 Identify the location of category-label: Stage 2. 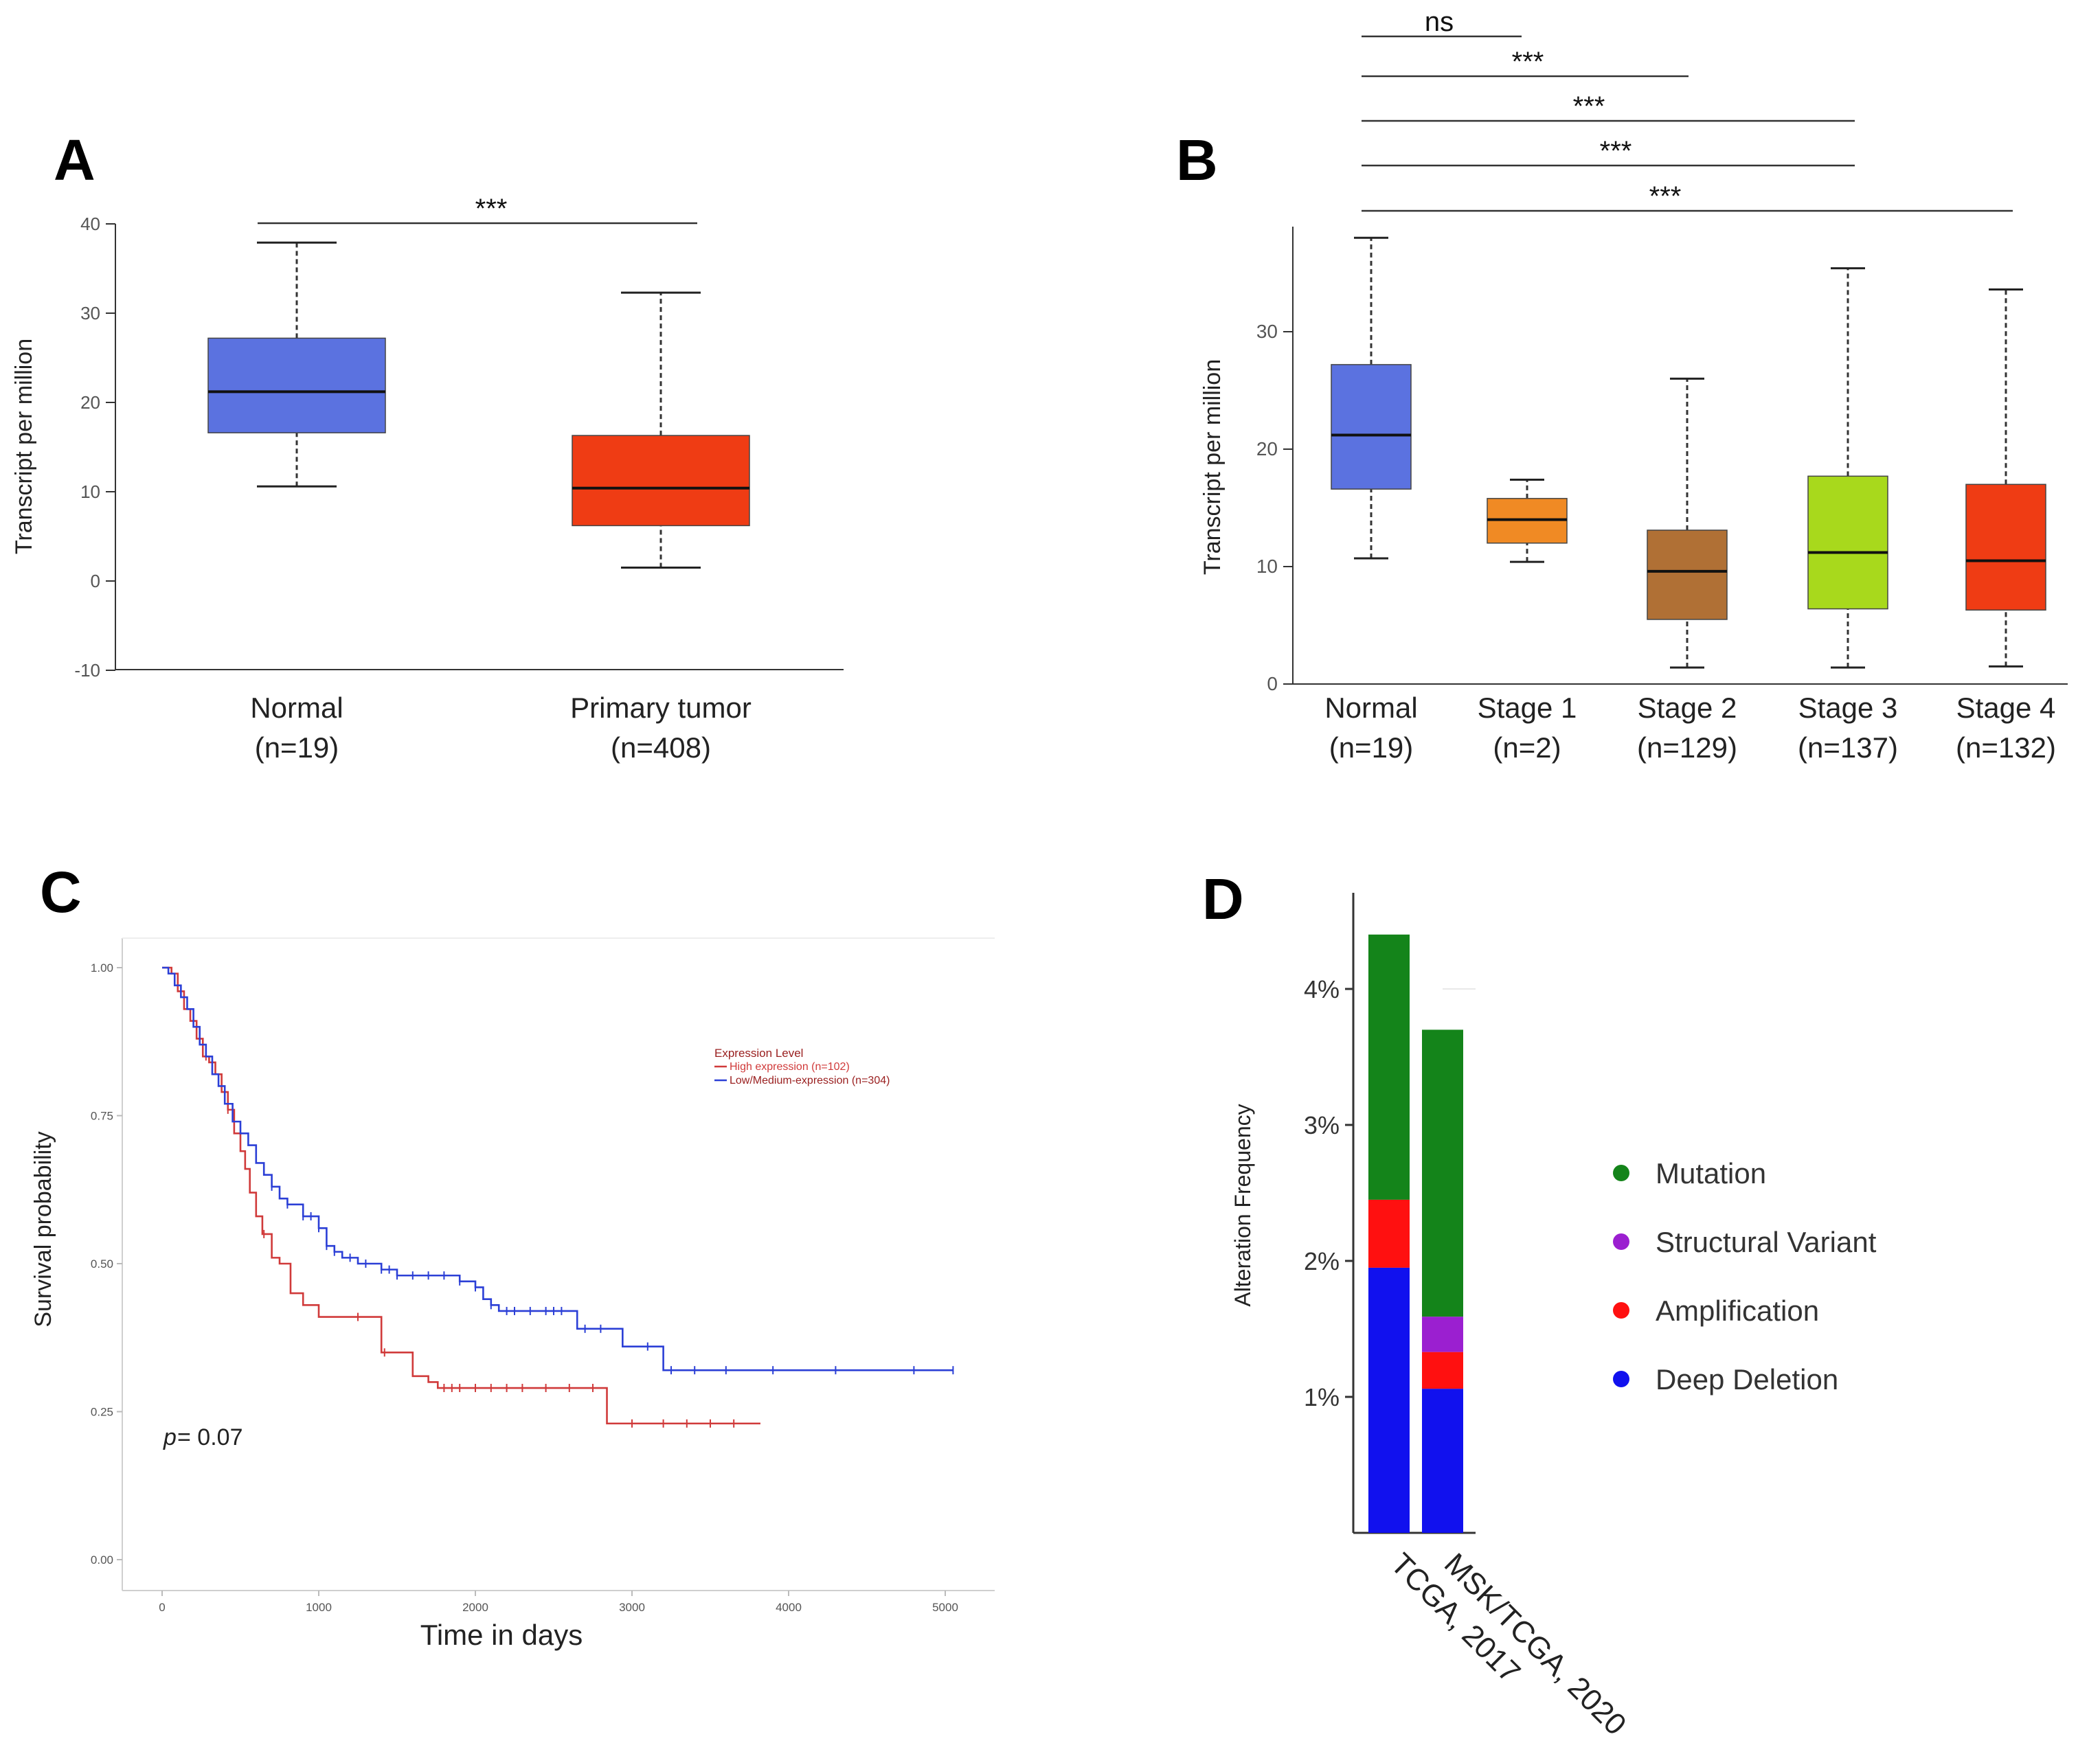
(1688, 708).